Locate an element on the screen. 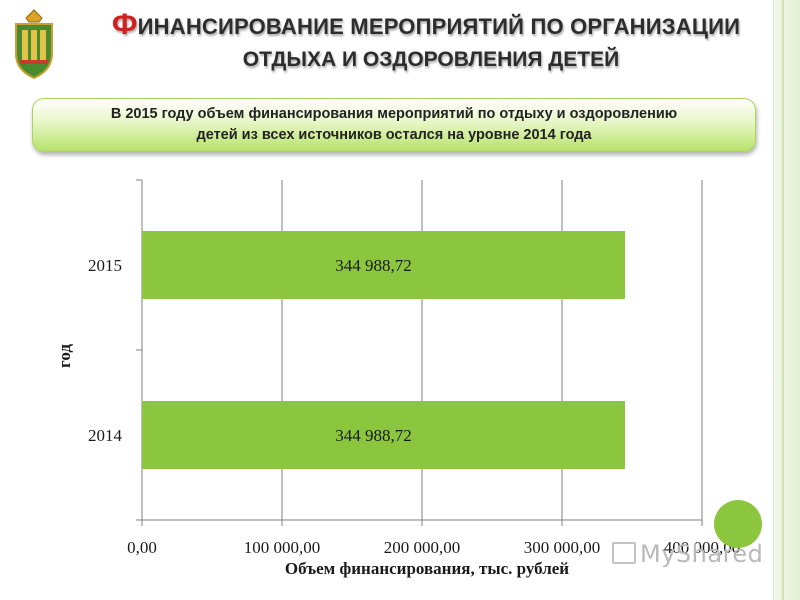  bar-2015 is located at coordinates (383, 265).